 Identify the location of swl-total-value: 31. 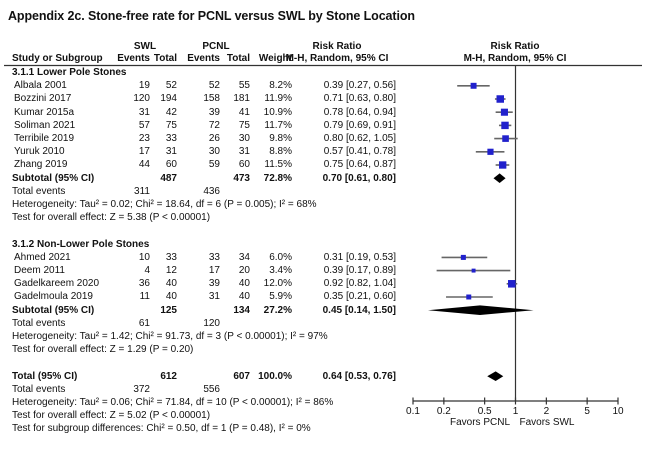
(171, 152).